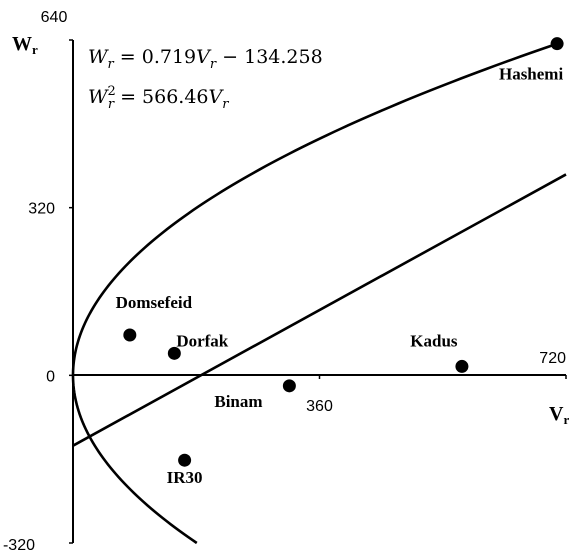 This screenshot has width=584, height=556. Describe the element at coordinates (158, 98) in the screenshot. I see `parabola-equation: W2 r = 566.46Vr` at that location.